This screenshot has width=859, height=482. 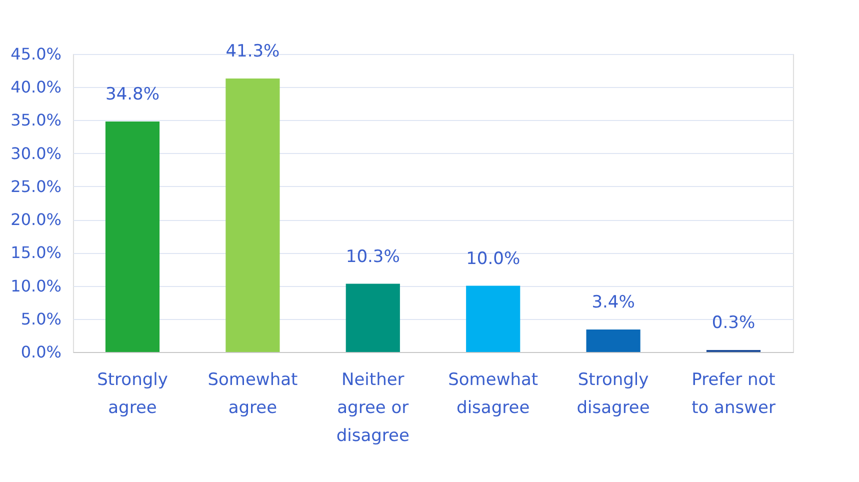 What do you see at coordinates (36, 186) in the screenshot?
I see `y-tick-label: 25.0%` at bounding box center [36, 186].